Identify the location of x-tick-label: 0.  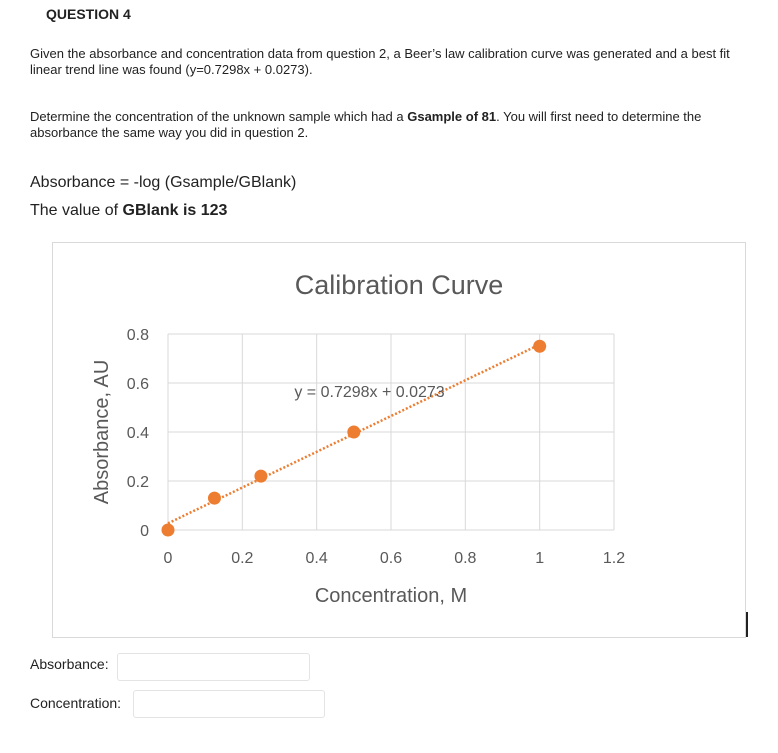
(168, 558).